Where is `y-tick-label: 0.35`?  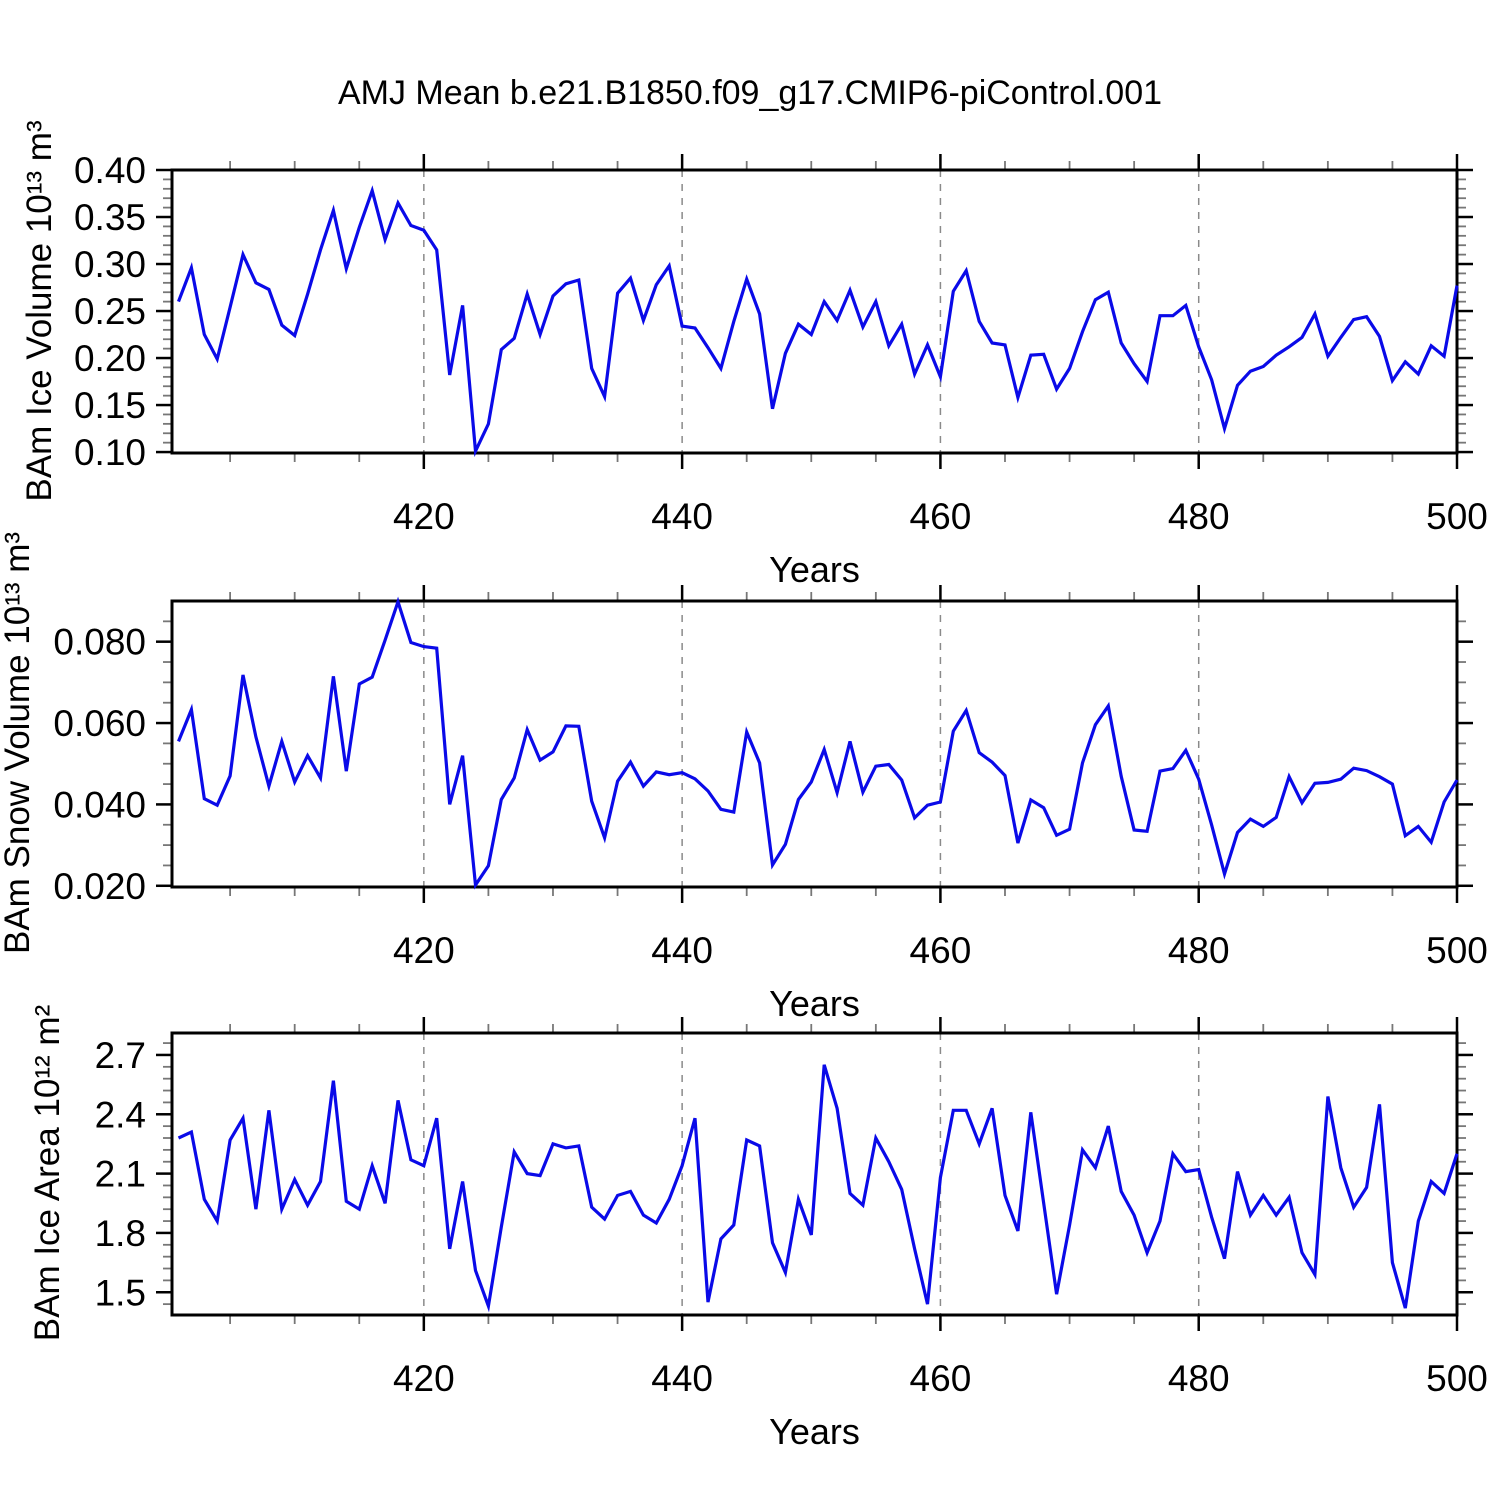
y-tick-label: 0.35 is located at coordinates (110, 217).